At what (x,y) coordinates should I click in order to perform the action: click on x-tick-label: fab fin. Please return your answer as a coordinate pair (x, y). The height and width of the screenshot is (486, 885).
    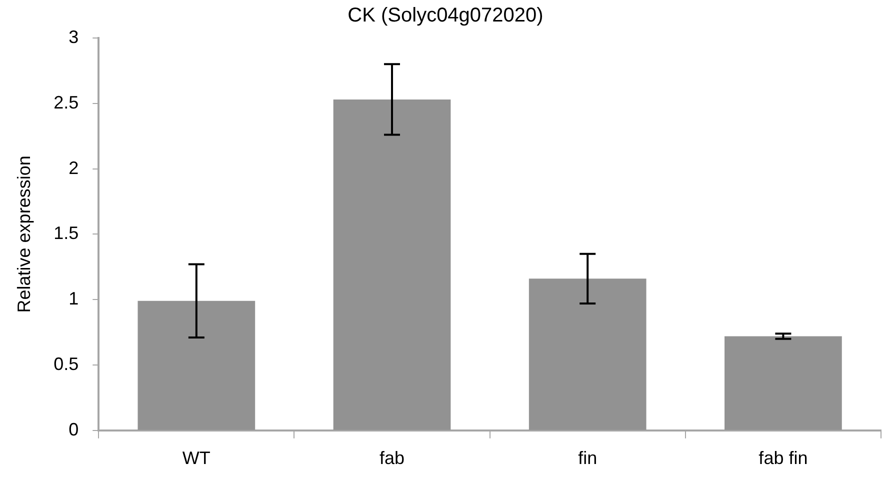
    Looking at the image, I should click on (783, 458).